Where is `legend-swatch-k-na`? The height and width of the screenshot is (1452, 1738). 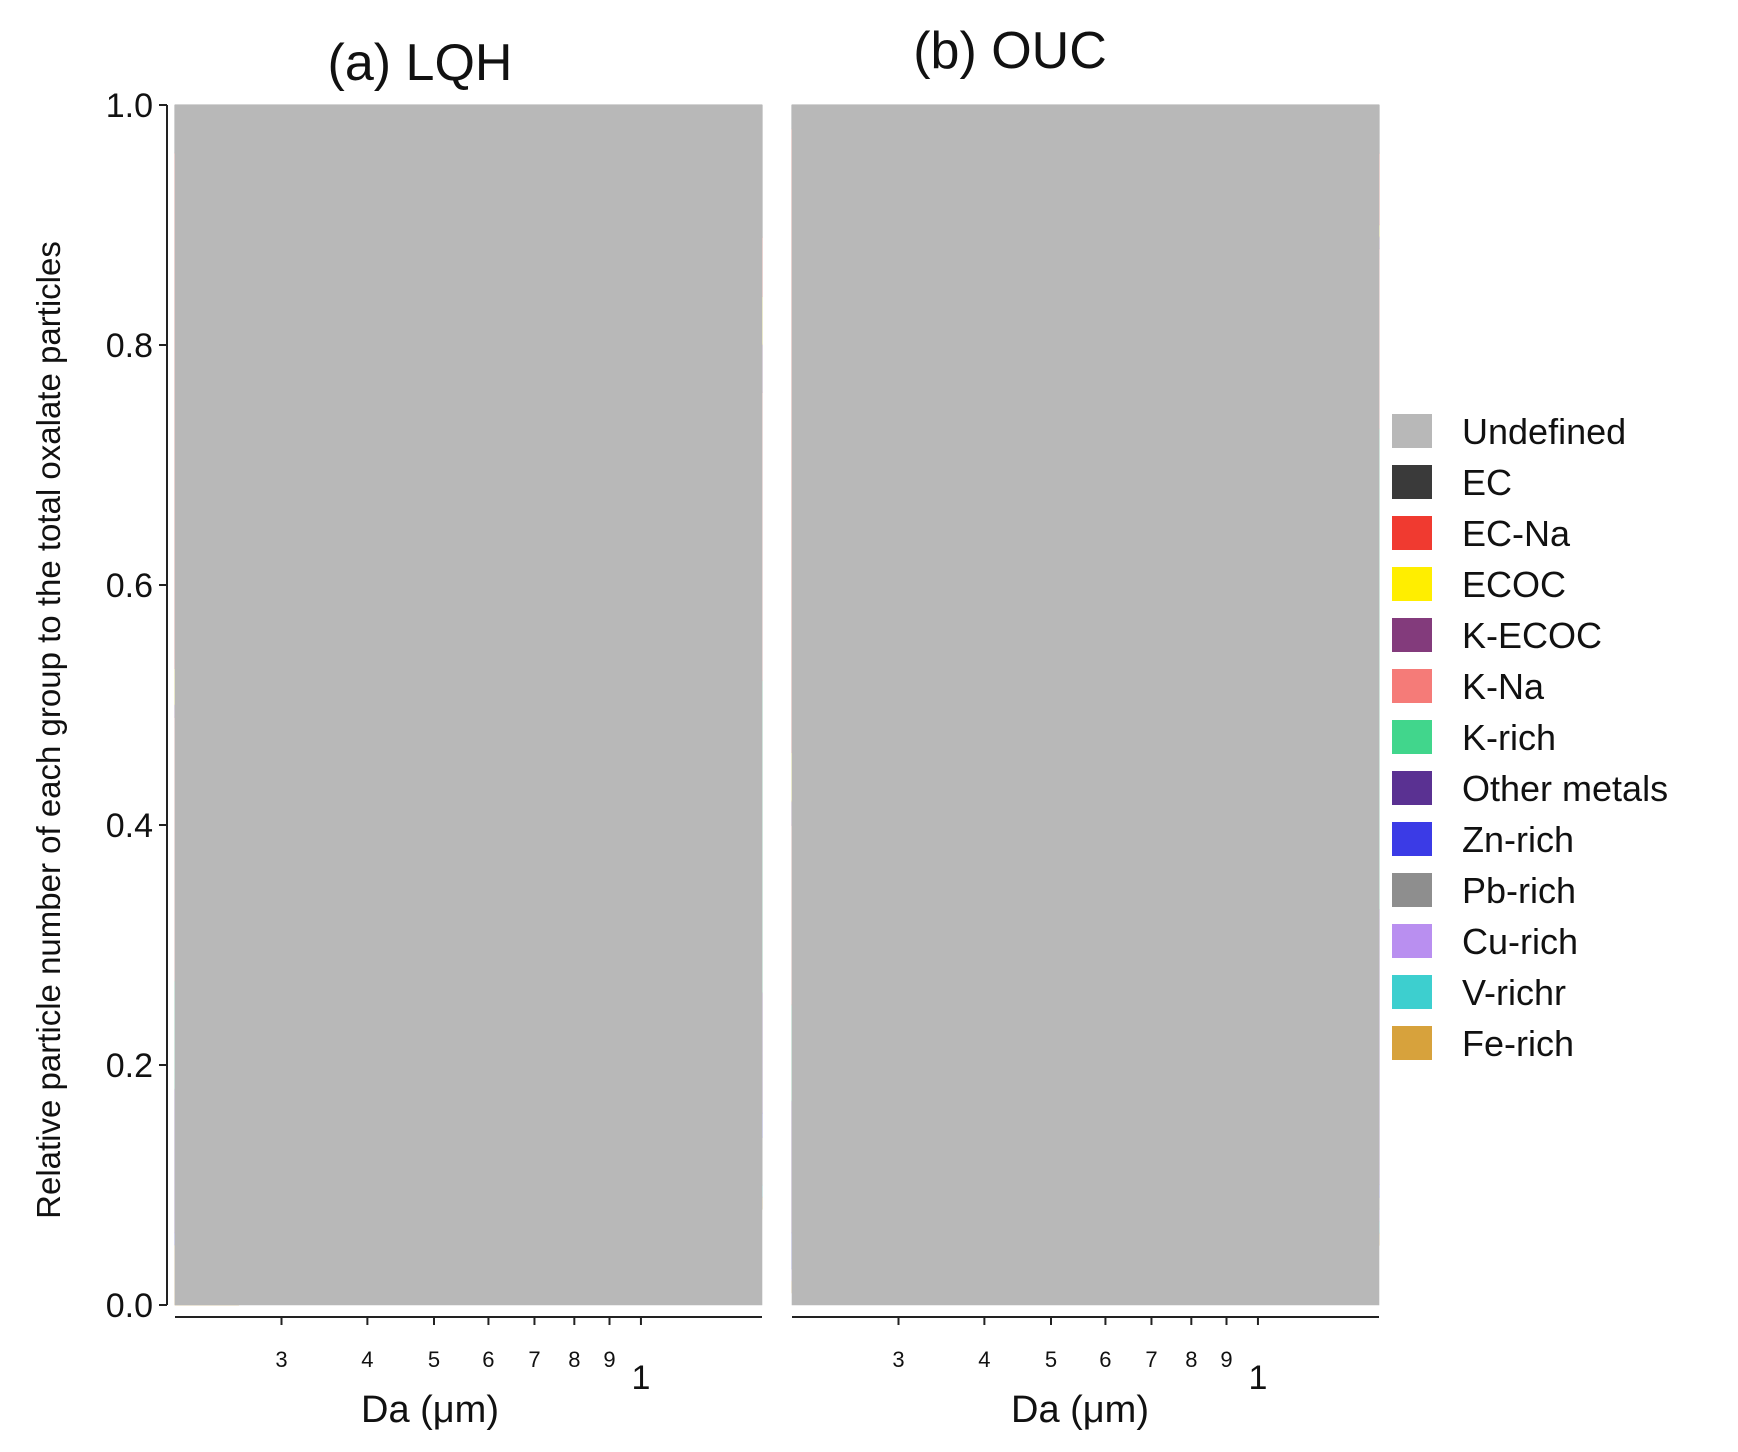 legend-swatch-k-na is located at coordinates (1412, 686).